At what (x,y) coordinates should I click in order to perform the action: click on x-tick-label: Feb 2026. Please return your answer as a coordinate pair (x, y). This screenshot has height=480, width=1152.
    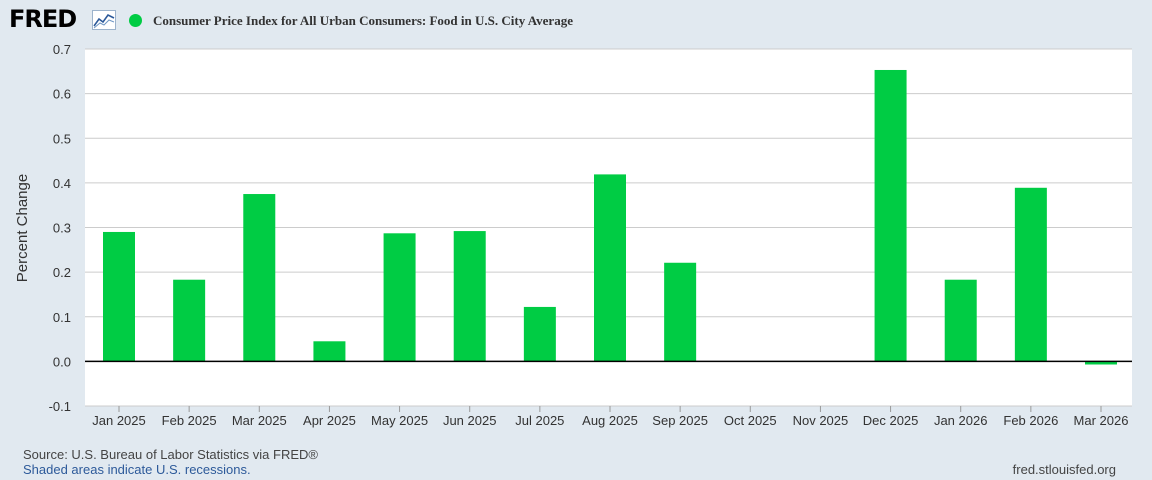
    Looking at the image, I should click on (1030, 420).